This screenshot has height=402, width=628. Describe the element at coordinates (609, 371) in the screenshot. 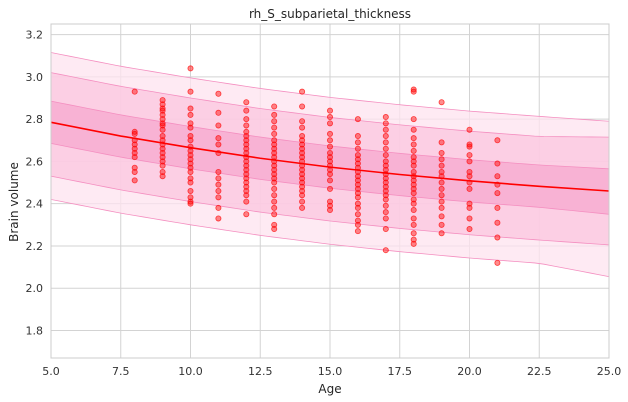

I see `x-tick-label: 25.0` at that location.